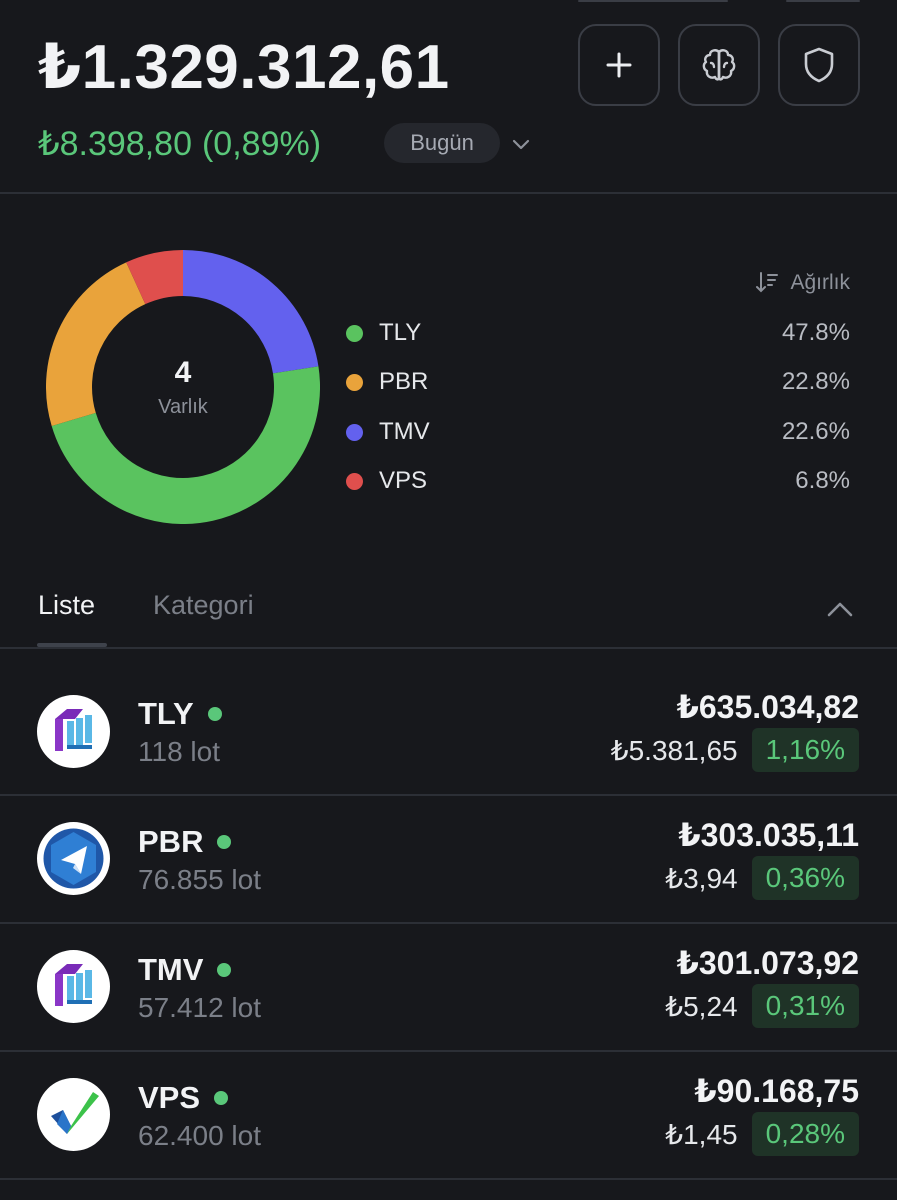  I want to click on plus-icon, so click(619, 65).